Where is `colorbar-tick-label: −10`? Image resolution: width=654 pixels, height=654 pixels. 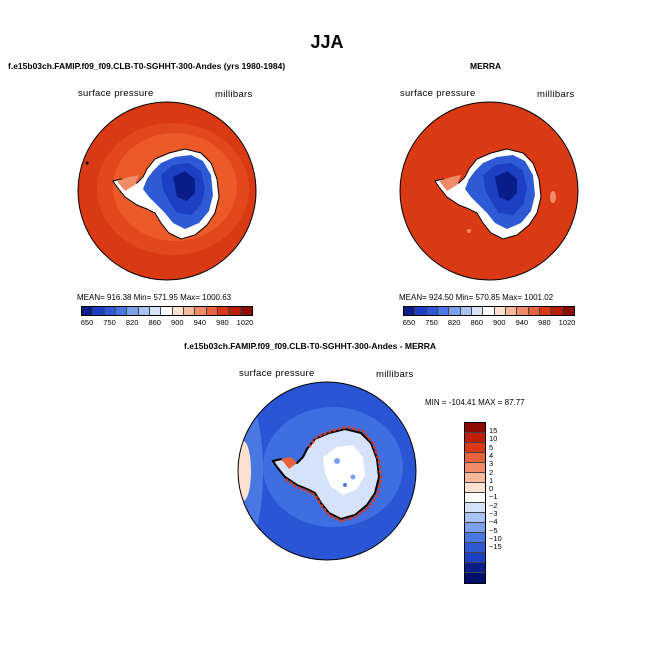 colorbar-tick-label: −10 is located at coordinates (495, 538).